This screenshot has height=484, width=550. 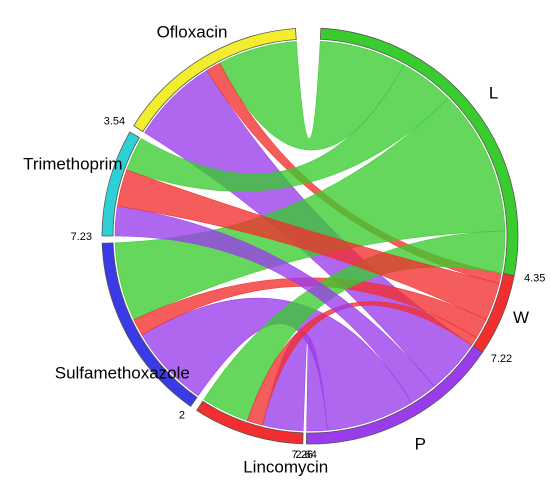 What do you see at coordinates (493, 93) in the screenshot?
I see `segment-label-l: L` at bounding box center [493, 93].